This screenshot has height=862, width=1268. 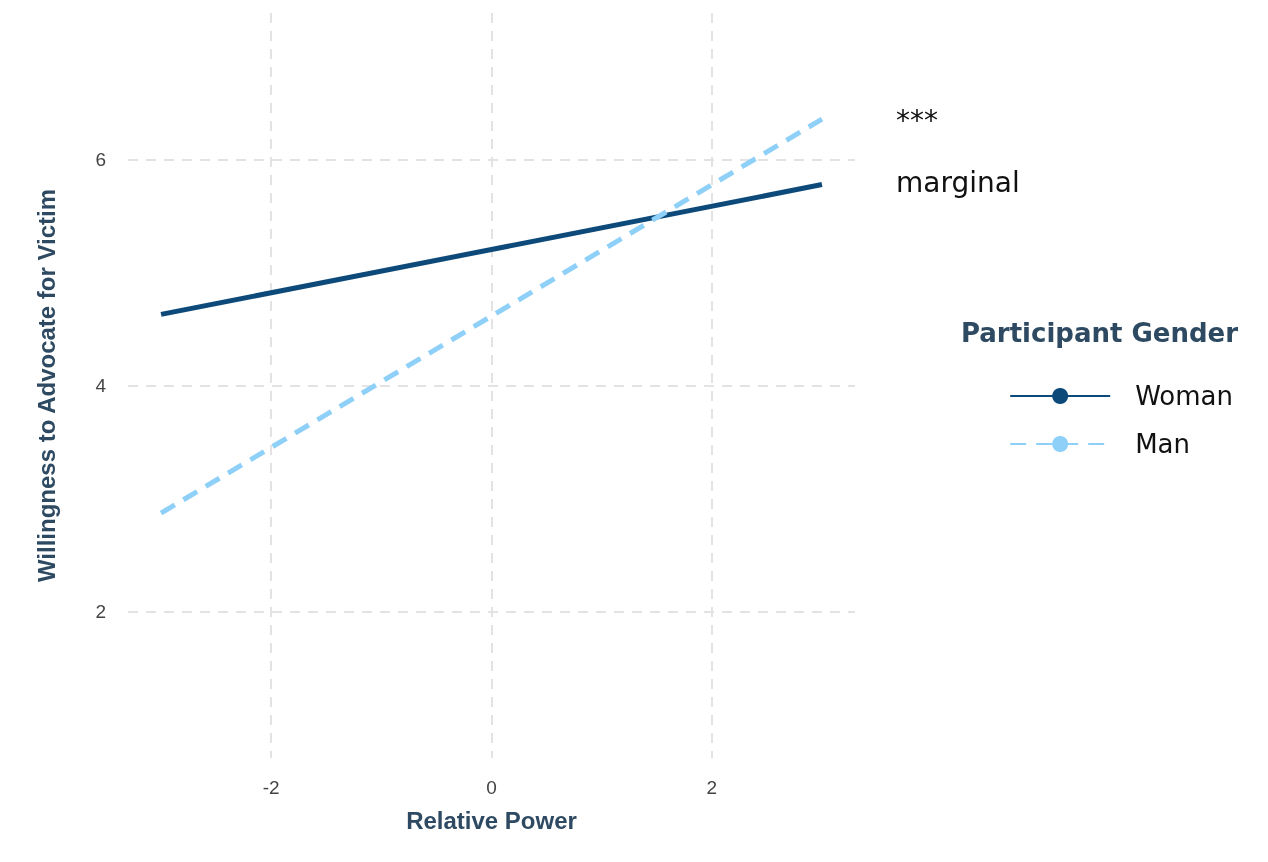 I want to click on x-tick-label: -2, so click(x=271, y=787).